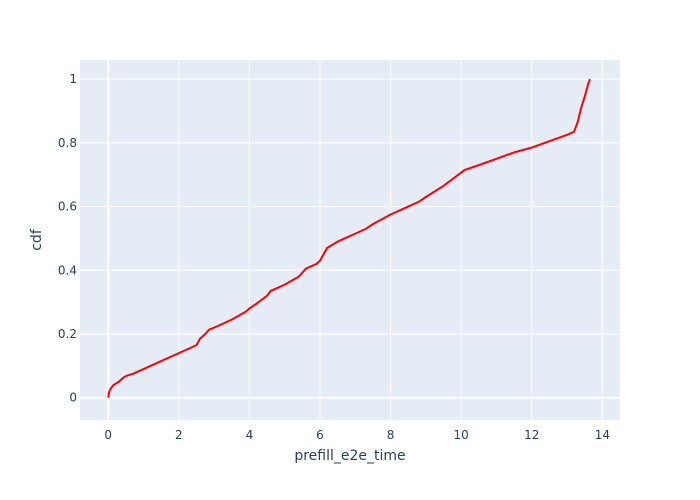 Image resolution: width=700 pixels, height=500 pixels. I want to click on x-tick-label: 2, so click(179, 435).